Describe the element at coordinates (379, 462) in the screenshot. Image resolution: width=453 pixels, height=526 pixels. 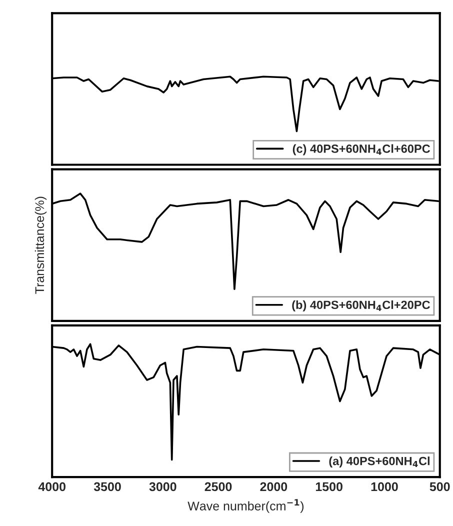
I see `legend-label: (a) 40PS+60NH$_{4}$Cl` at that location.